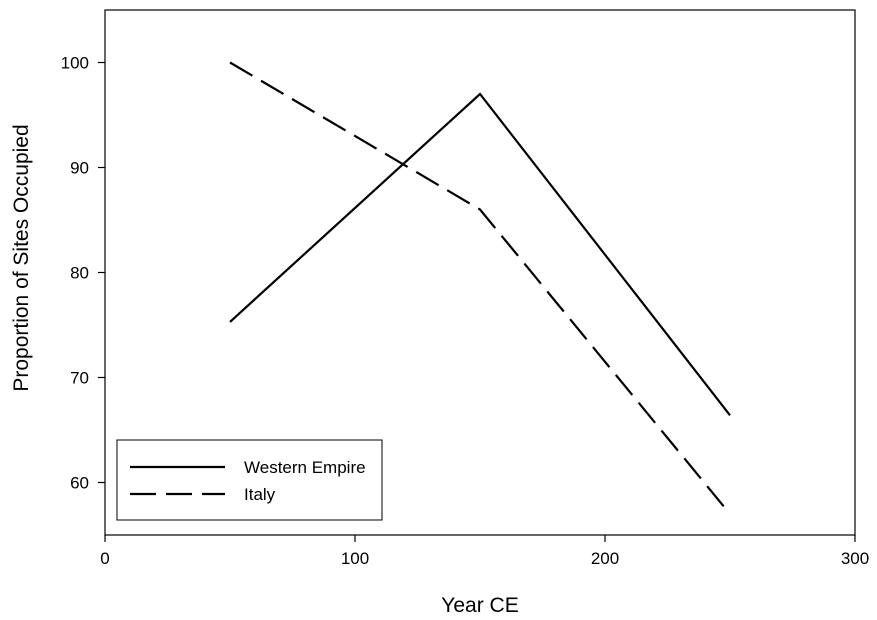 The image size is (877, 620). I want to click on y-tick-label: 100, so click(75, 63).